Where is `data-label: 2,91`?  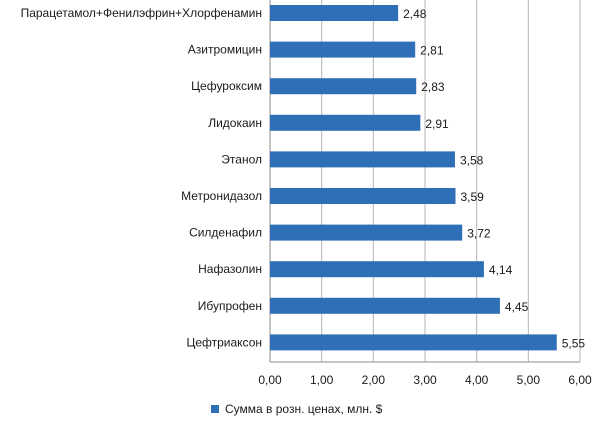
data-label: 2,91 is located at coordinates (437, 124).